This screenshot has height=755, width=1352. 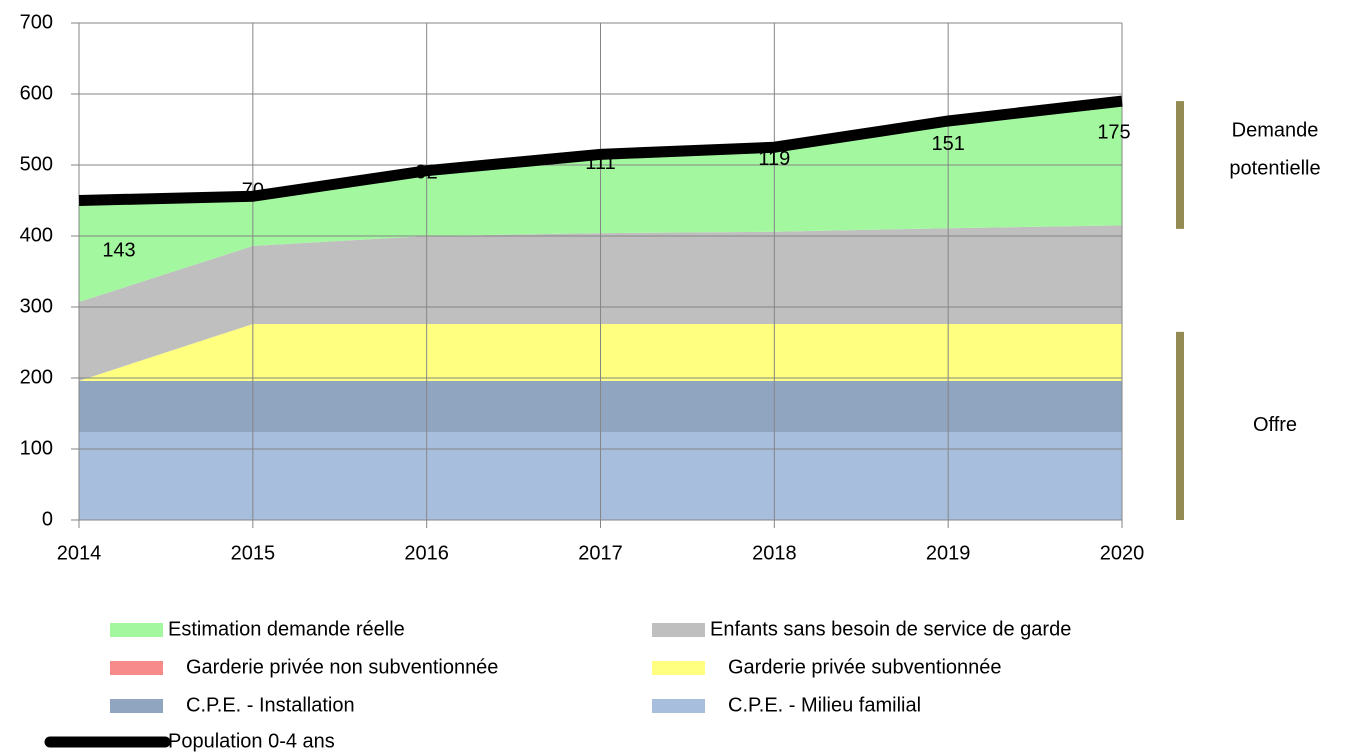 I want to click on y-tick-label: 700, so click(x=36, y=22).